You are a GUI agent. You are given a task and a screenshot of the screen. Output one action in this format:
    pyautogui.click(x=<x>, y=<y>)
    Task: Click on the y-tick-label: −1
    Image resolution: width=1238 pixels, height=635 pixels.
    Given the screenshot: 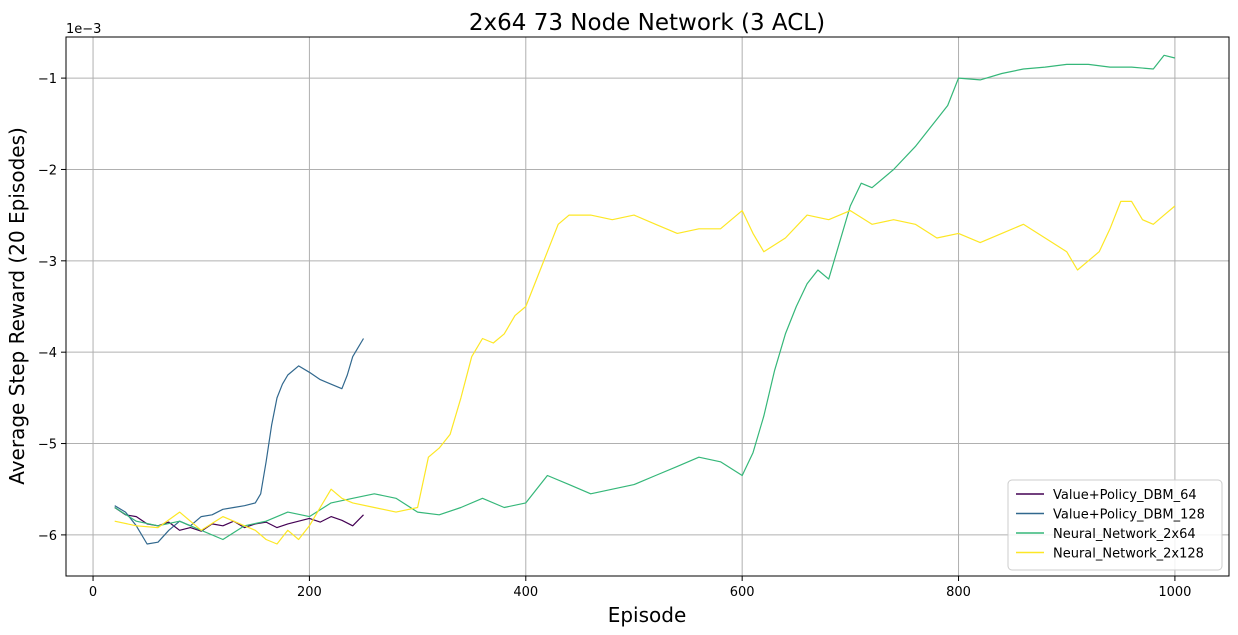 What is the action you would take?
    pyautogui.click(x=47, y=79)
    